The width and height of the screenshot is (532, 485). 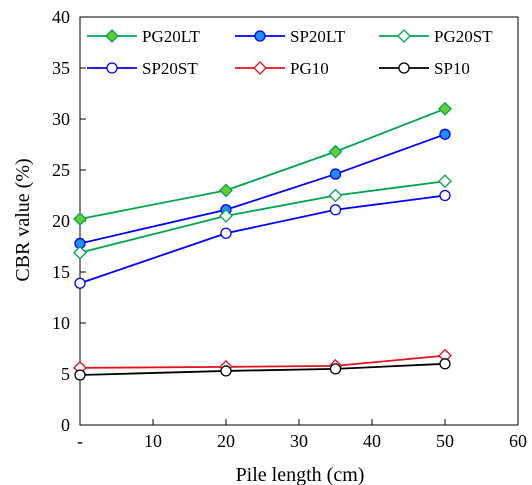 I want to click on x-tick-label: 50, so click(x=445, y=441).